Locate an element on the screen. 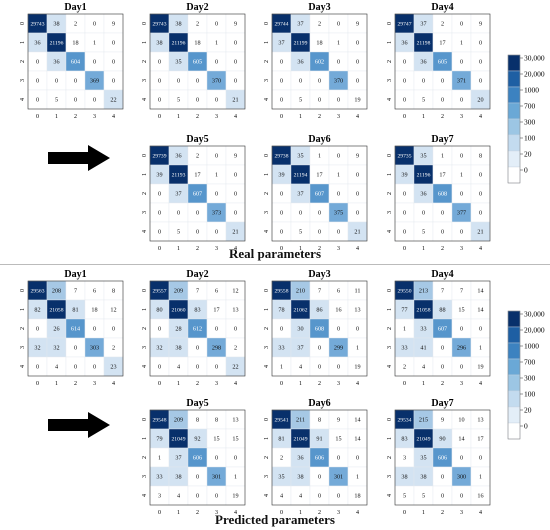 This screenshot has height=530, width=550. matrix-cell-value: 21194 is located at coordinates (301, 176).